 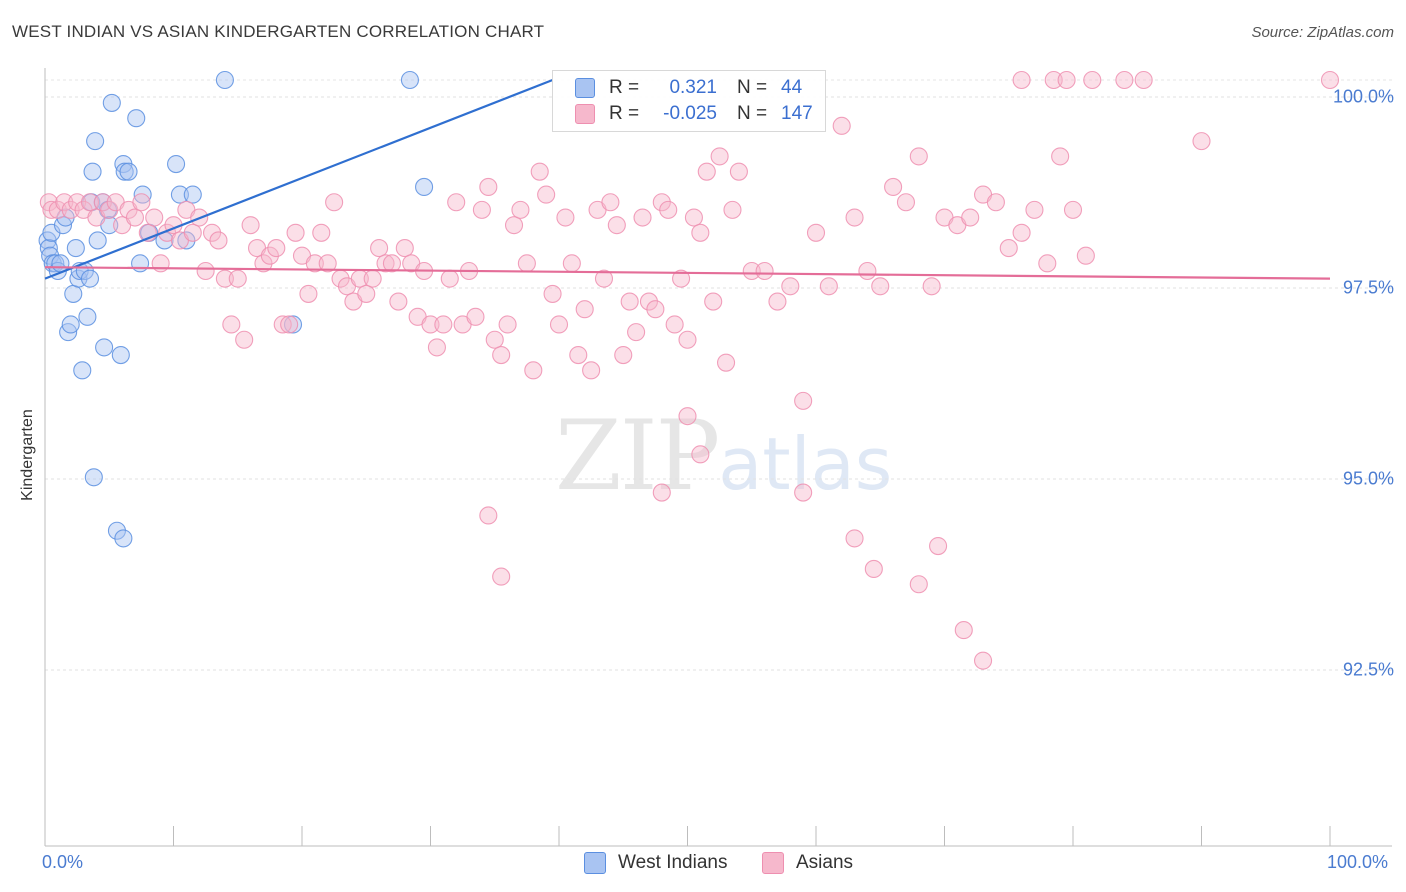 I want to click on y-tick-label: 97.5%, so click(x=1368, y=287).